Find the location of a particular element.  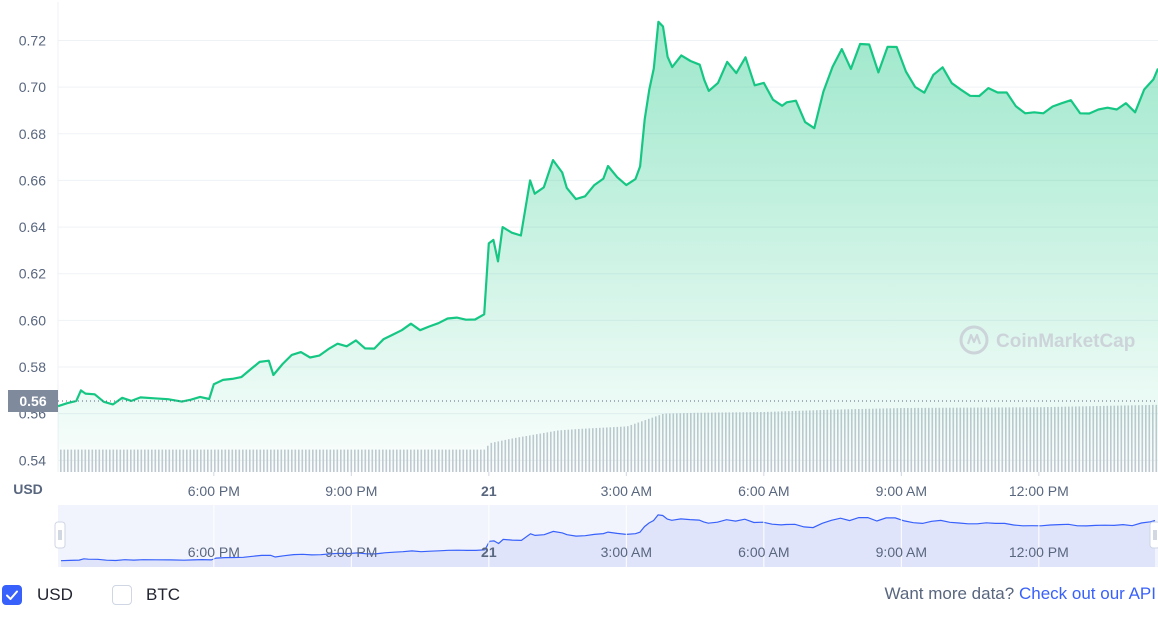

x-tick-label: 6:00 AM is located at coordinates (763, 491).